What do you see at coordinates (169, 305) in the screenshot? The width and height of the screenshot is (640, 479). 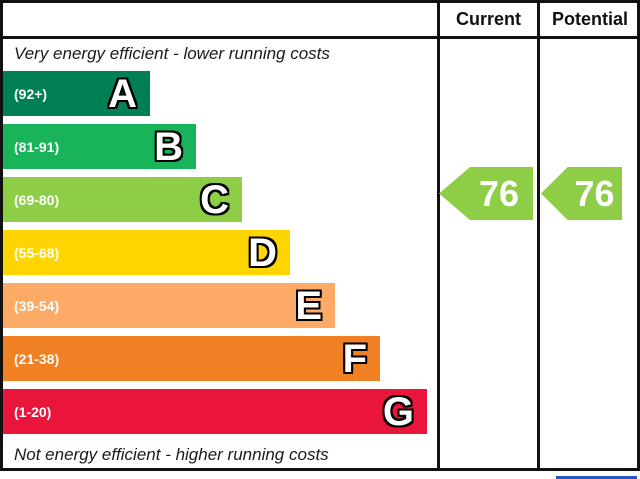 I see `band-bar-e: (39-54) E` at bounding box center [169, 305].